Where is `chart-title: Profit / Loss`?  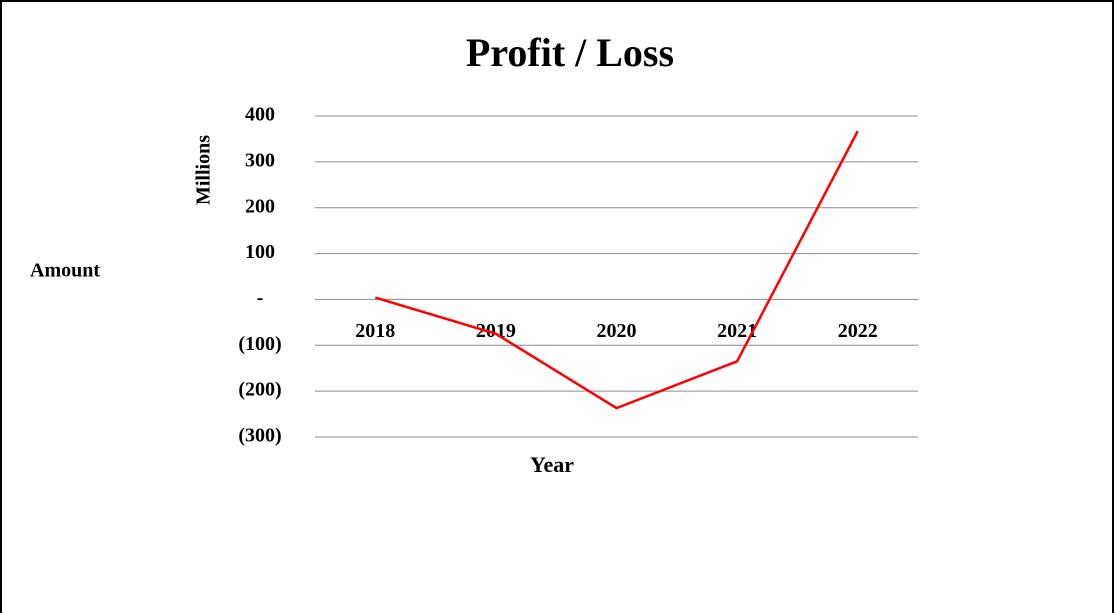
chart-title: Profit / Loss is located at coordinates (570, 52).